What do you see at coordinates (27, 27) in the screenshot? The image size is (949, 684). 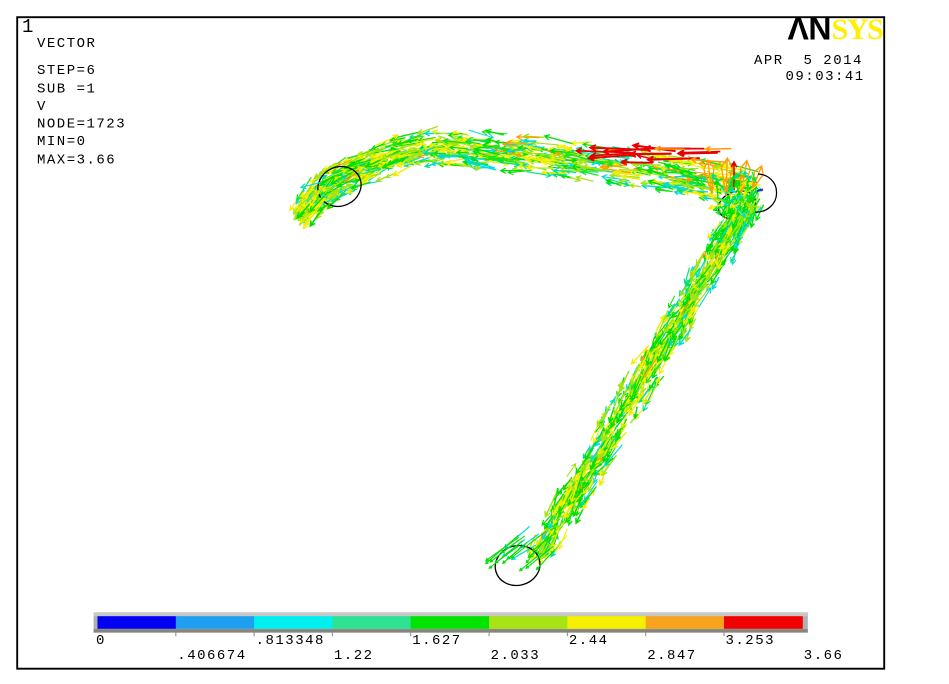 I see `svg-text: 1` at bounding box center [27, 27].